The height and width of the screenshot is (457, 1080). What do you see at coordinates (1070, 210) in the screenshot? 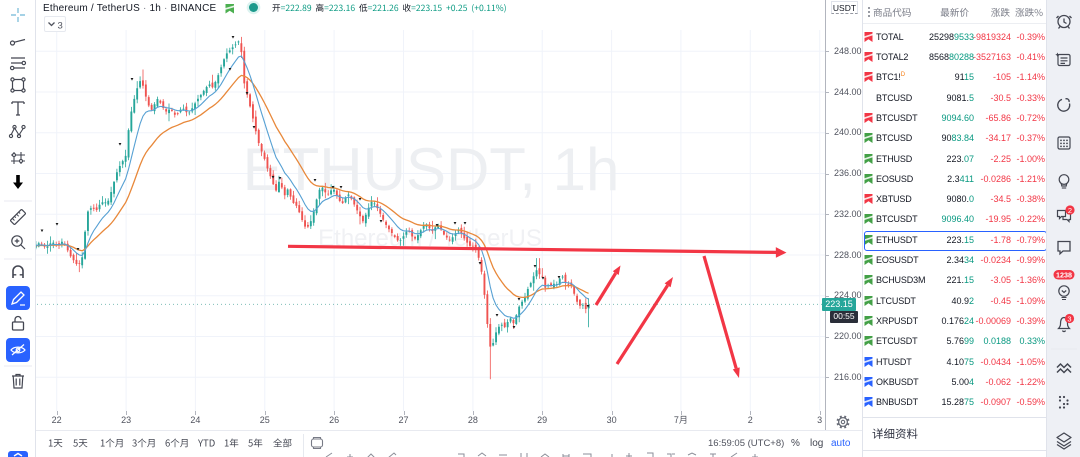
I see `svg-text: 2` at bounding box center [1070, 210].